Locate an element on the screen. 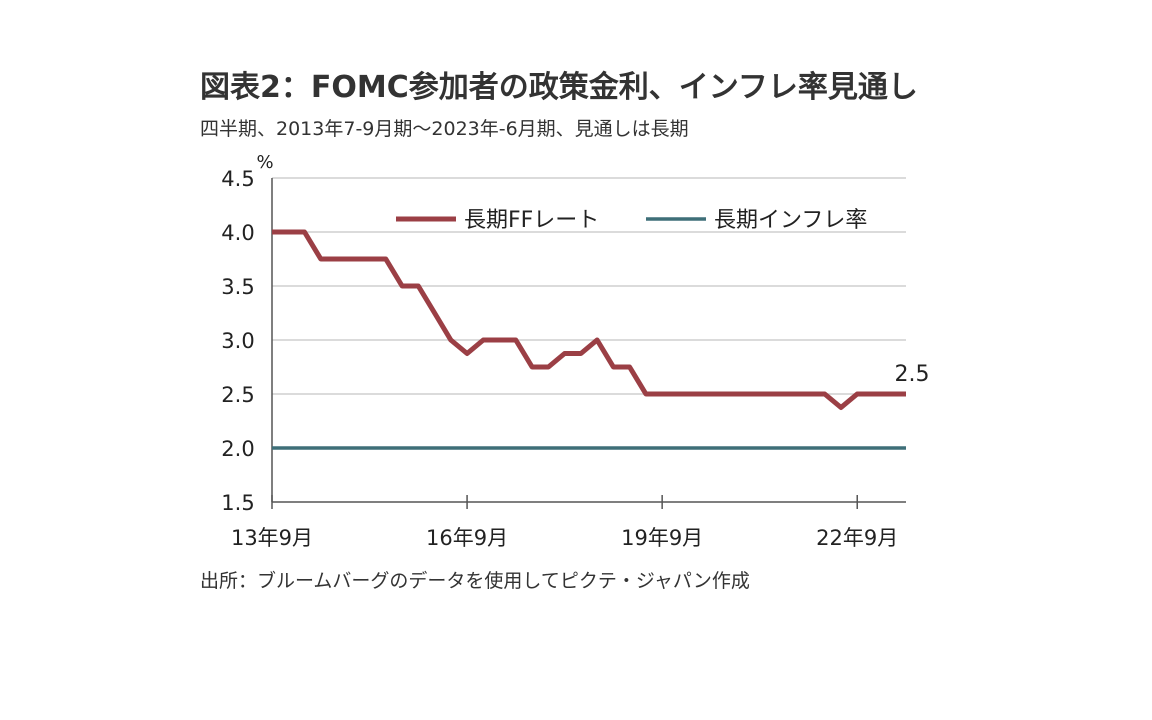  y-tick-label: 3.0 is located at coordinates (237, 341).